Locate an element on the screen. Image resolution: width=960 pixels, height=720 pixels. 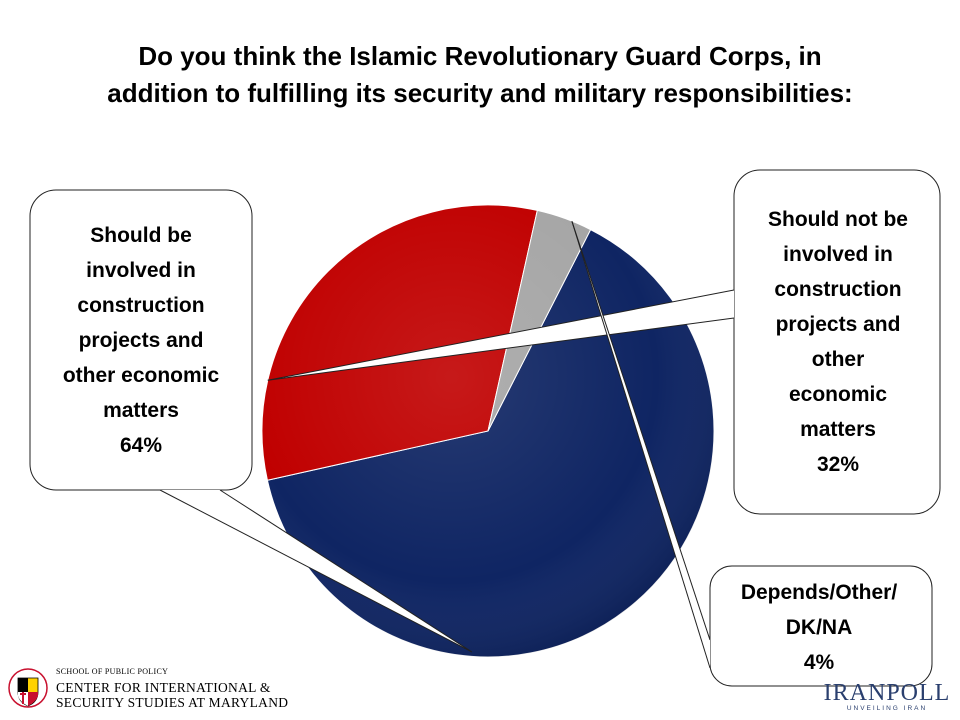
iranpoll-tagline: UNVEILING IRAN is located at coordinates (887, 708).